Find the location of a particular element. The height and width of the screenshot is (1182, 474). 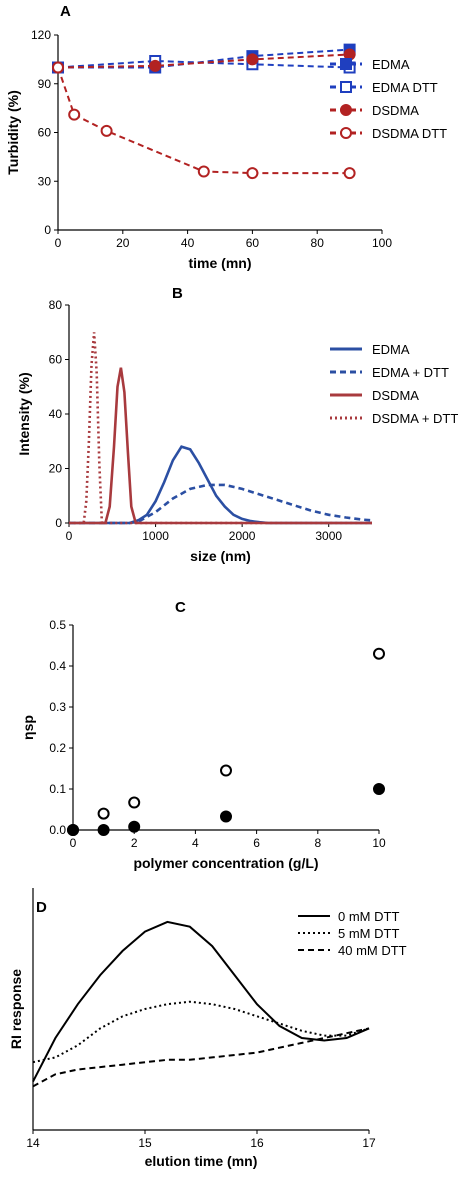

y-tick-label: 0.4 is located at coordinates (57, 666).